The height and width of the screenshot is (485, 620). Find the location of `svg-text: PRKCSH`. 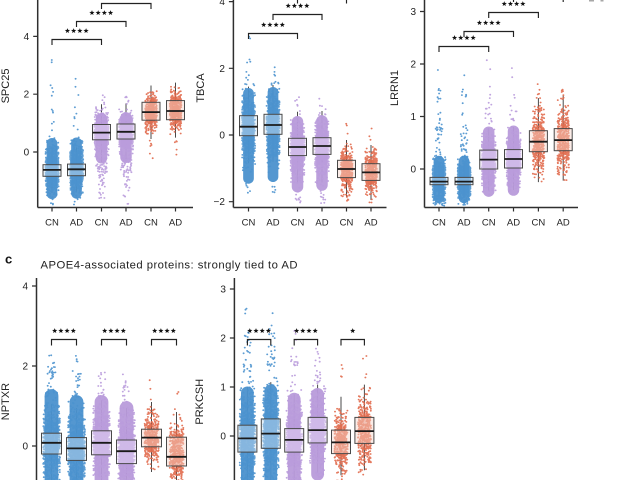

svg-text: PRKCSH is located at coordinates (200, 402).